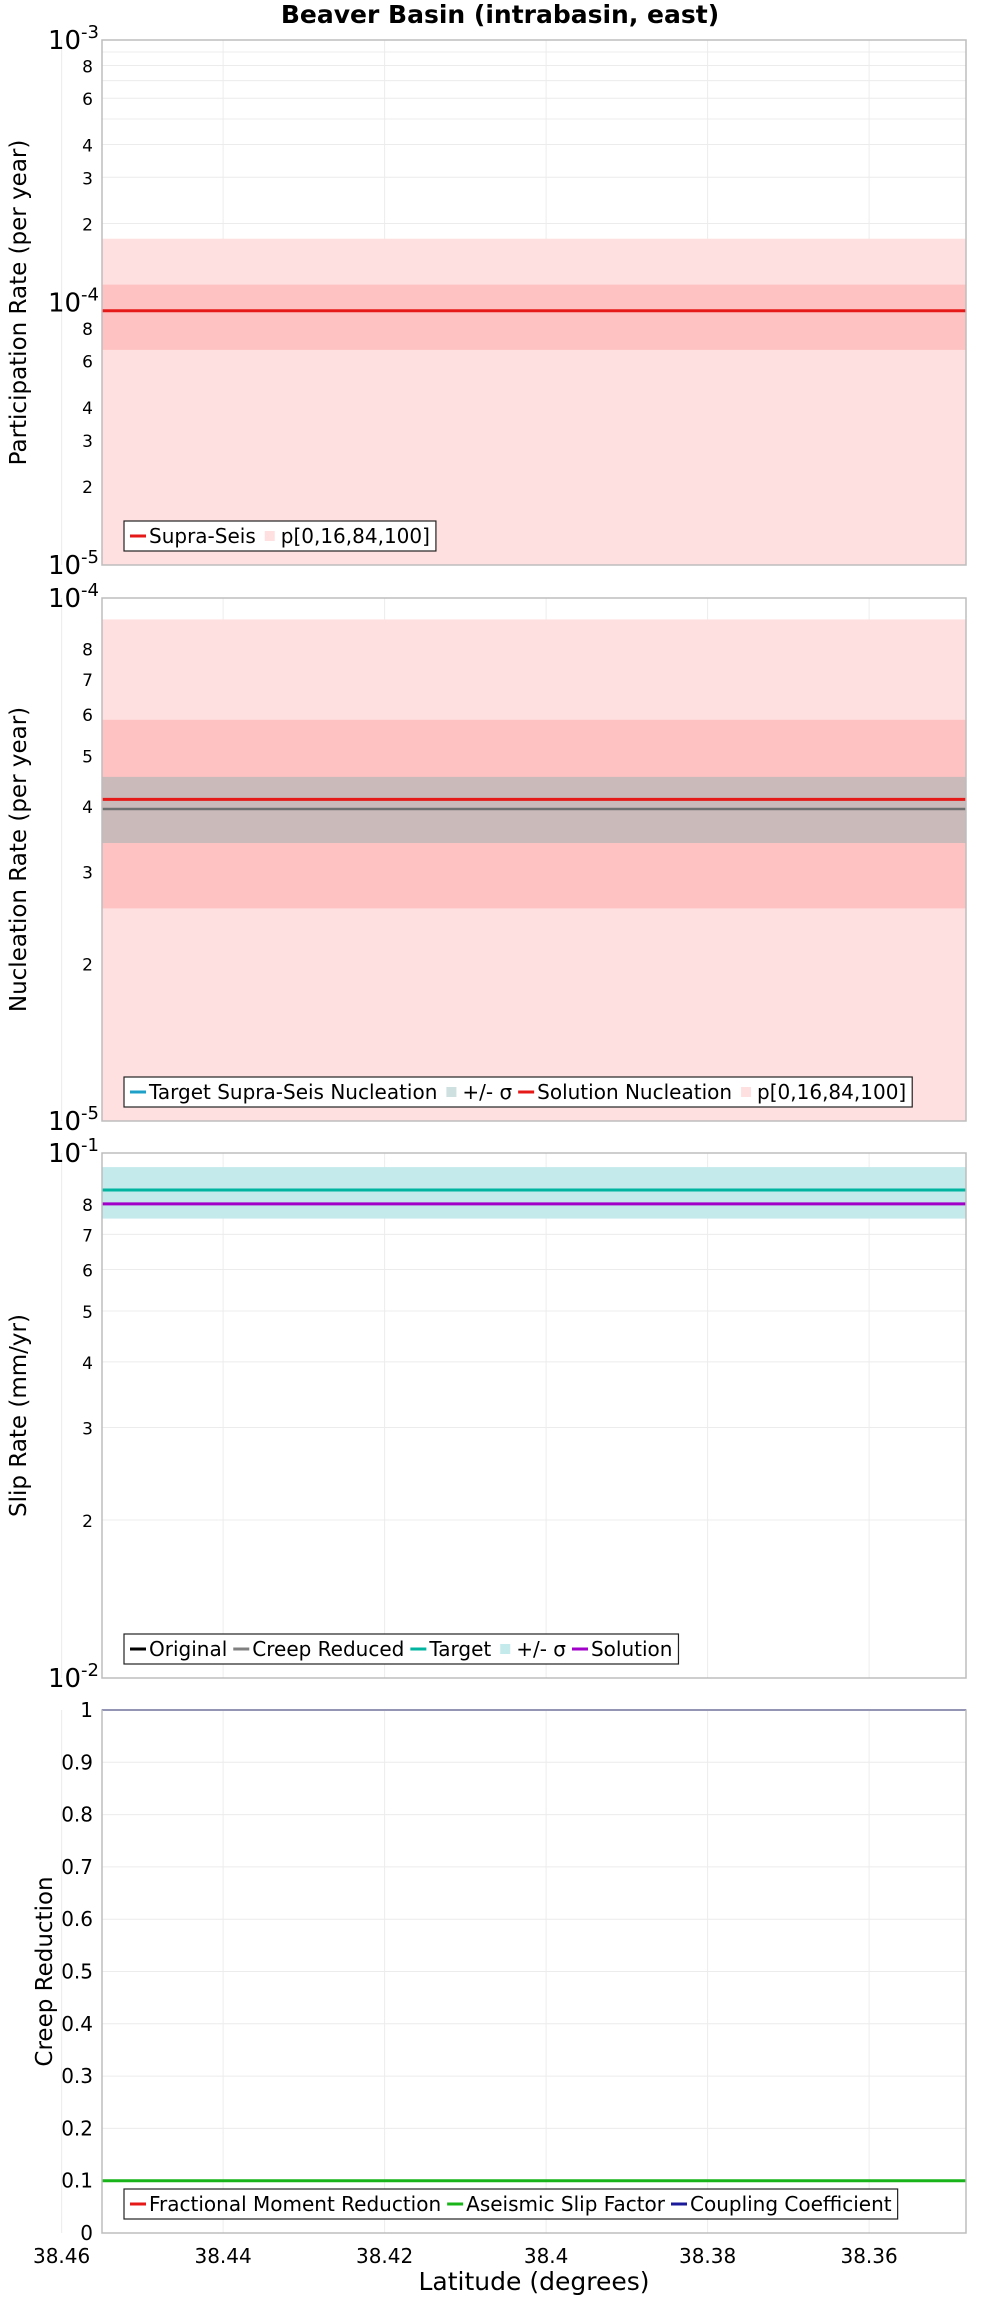 The height and width of the screenshot is (2300, 1000). I want to click on y-tick-label: 0.4, so click(77, 2024).